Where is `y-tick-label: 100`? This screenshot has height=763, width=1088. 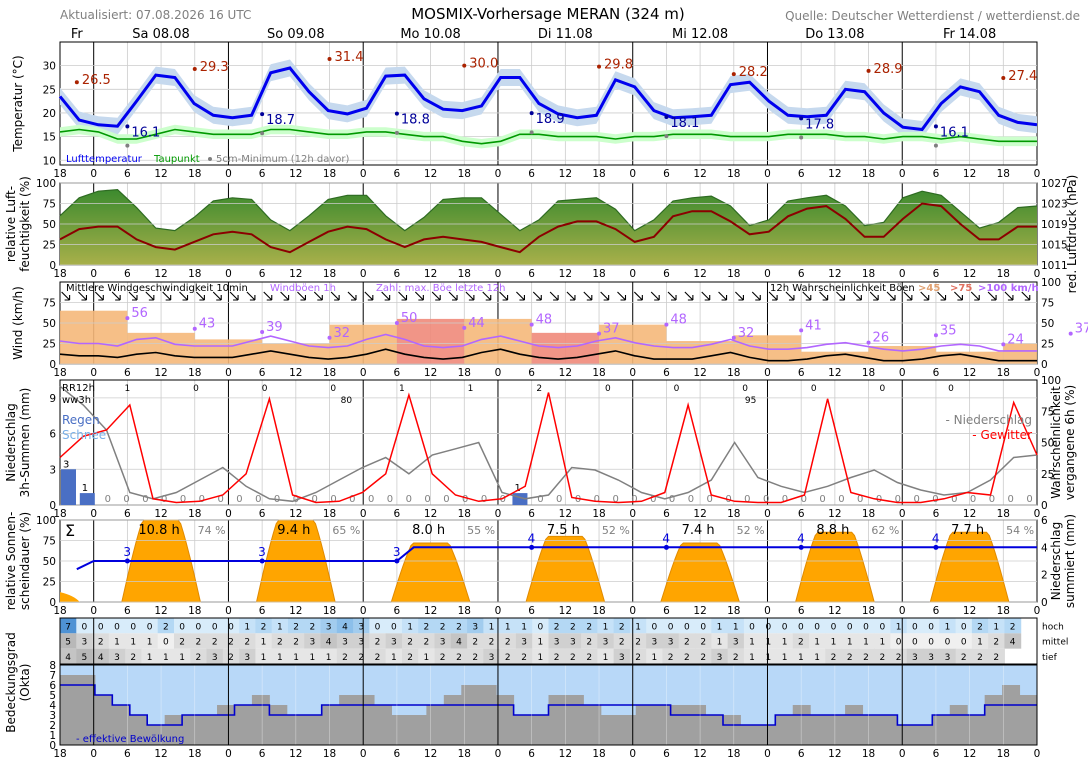
y-tick-label: 100 is located at coordinates (46, 184).